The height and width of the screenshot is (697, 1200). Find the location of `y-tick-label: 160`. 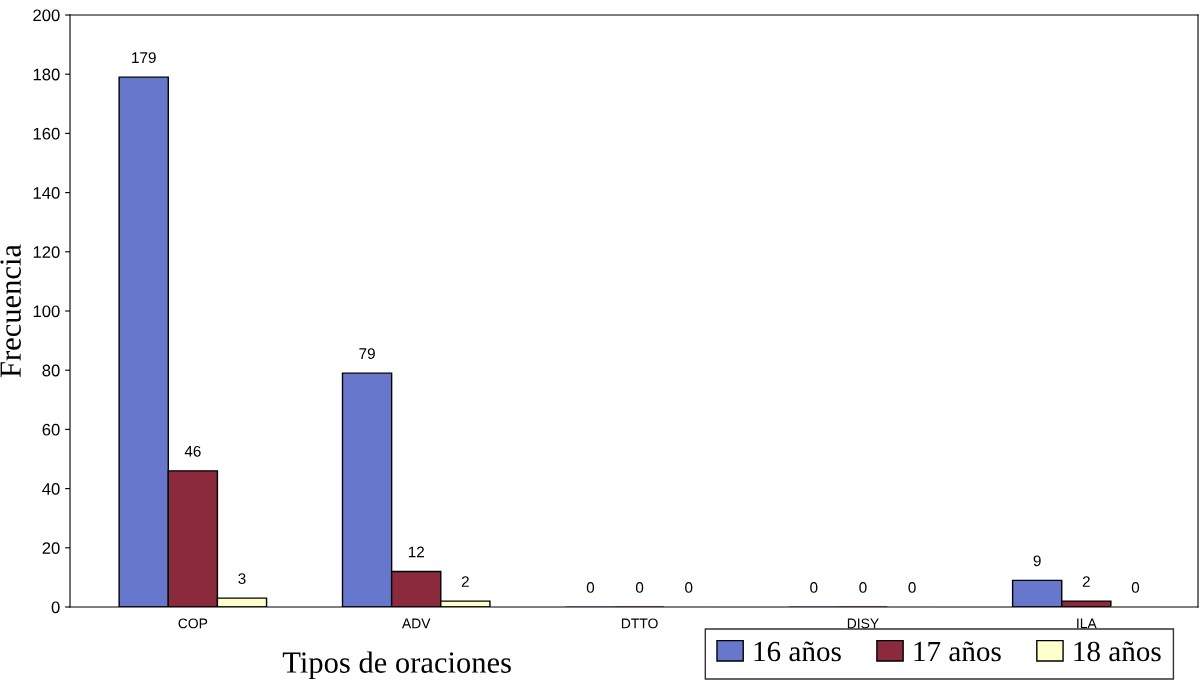

y-tick-label: 160 is located at coordinates (46, 133).